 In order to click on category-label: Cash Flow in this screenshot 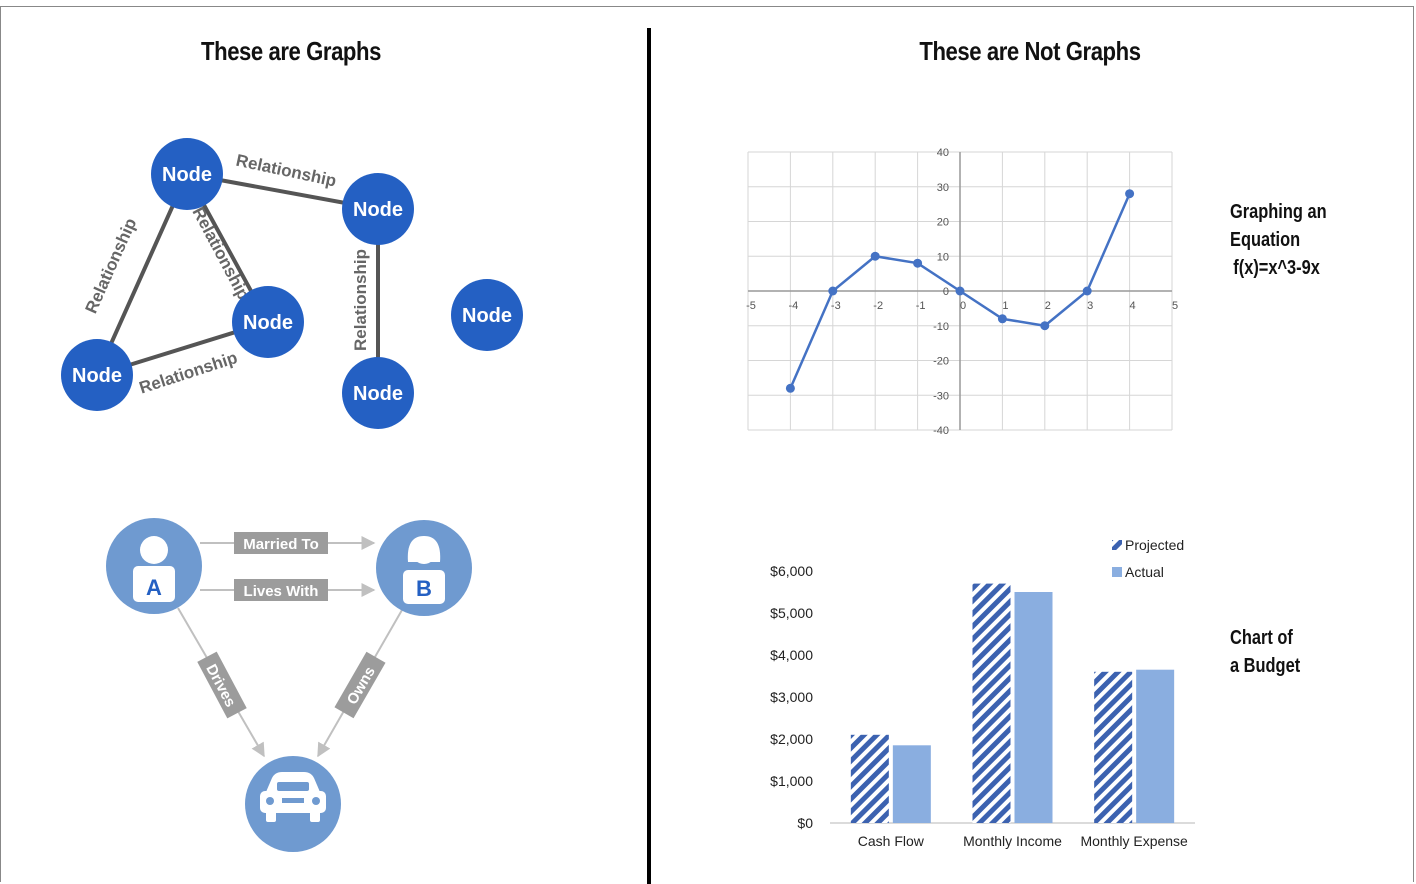, I will do `click(891, 841)`.